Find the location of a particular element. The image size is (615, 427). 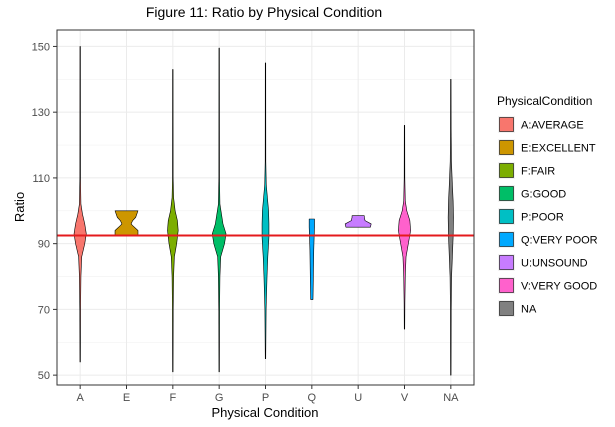

y-tick-label: 130 is located at coordinates (41, 113).